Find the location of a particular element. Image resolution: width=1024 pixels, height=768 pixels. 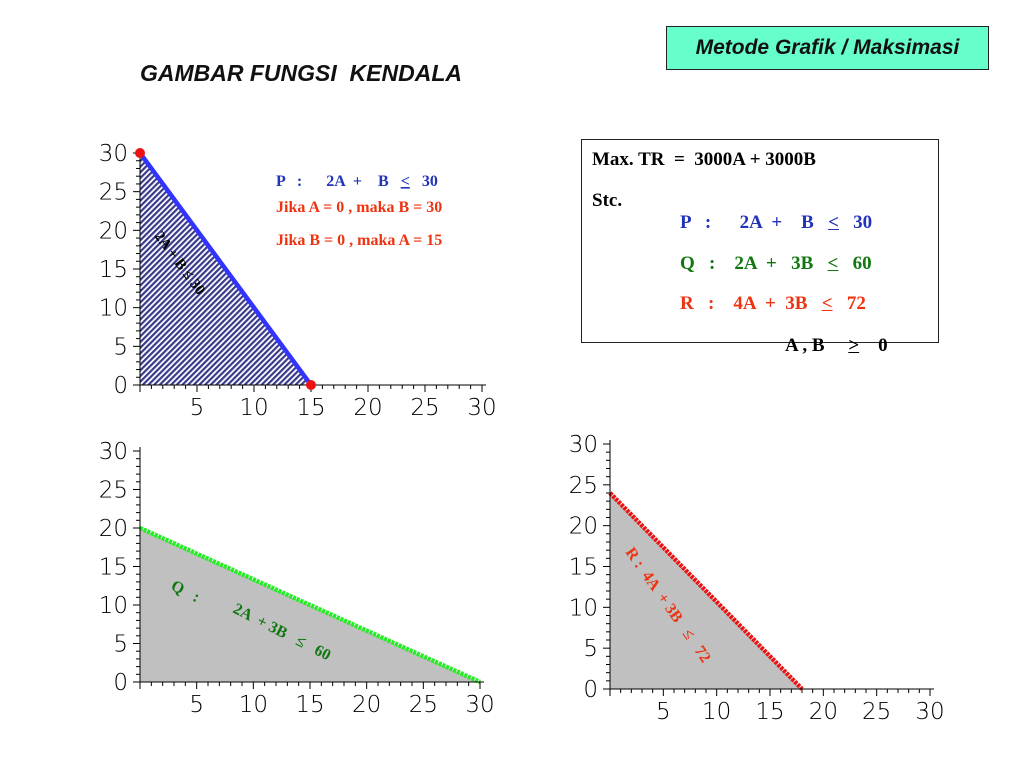

p-equation: P : 2A + B < 30 is located at coordinates (357, 181).